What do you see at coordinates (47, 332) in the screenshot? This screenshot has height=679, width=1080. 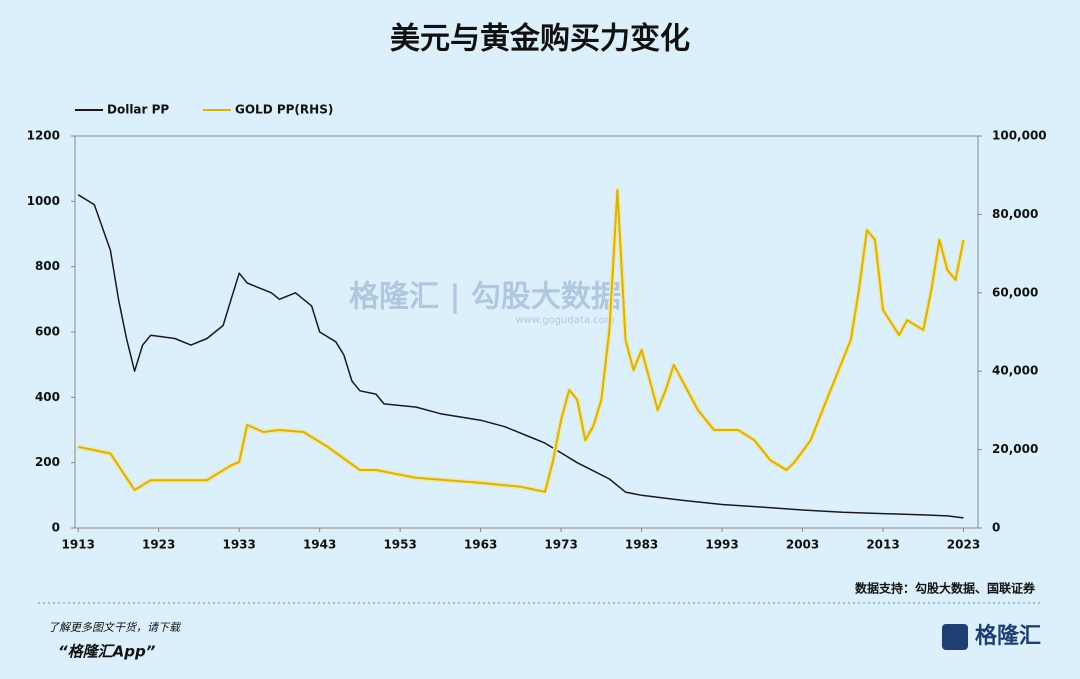 I see `y-tick-label: 600` at bounding box center [47, 332].